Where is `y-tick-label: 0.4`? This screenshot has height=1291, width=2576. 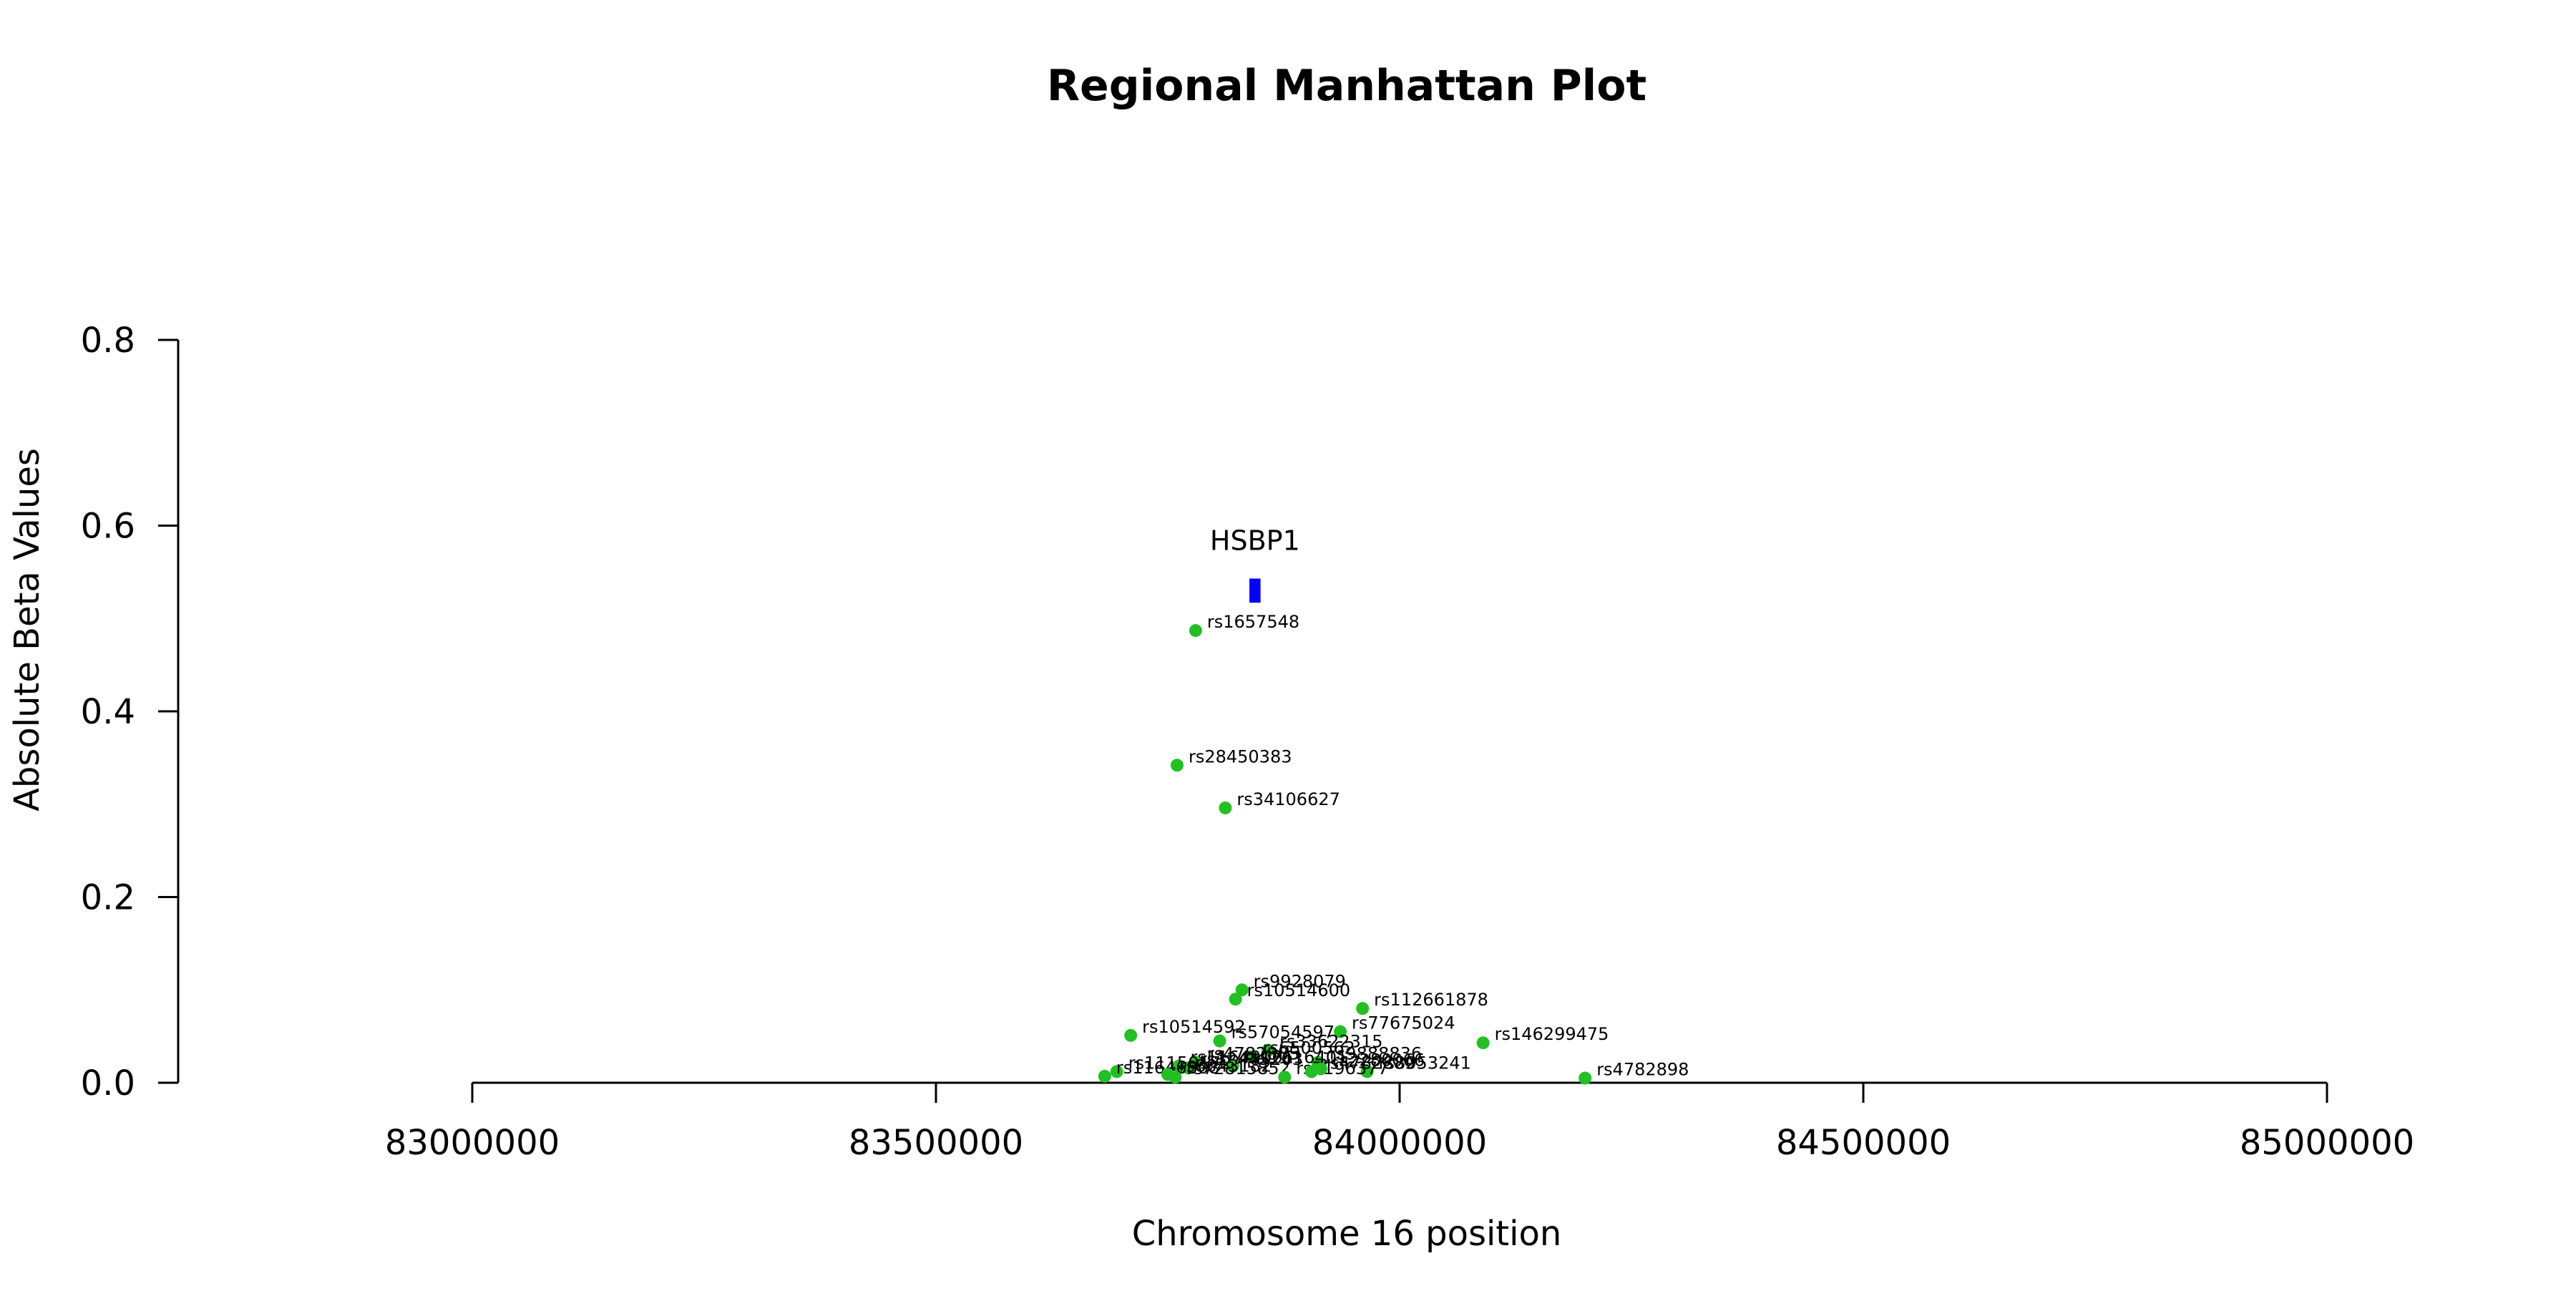 y-tick-label: 0.4 is located at coordinates (108, 712).